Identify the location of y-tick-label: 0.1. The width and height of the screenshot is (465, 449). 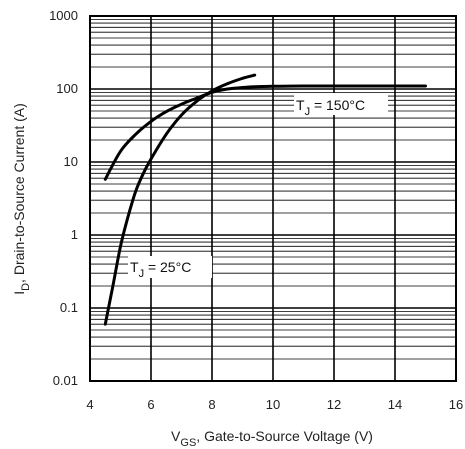
(69, 307).